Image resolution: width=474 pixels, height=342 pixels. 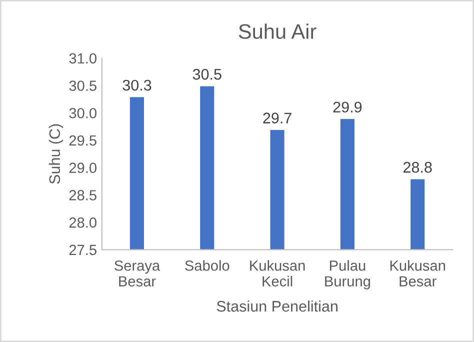 I want to click on y-tick-label: 28.5, so click(x=82, y=195).